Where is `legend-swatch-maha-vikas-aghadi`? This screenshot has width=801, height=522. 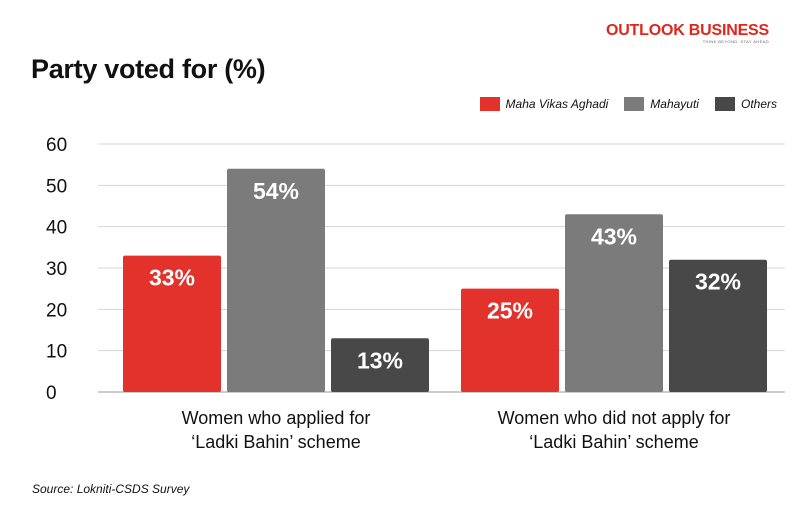 legend-swatch-maha-vikas-aghadi is located at coordinates (489, 104).